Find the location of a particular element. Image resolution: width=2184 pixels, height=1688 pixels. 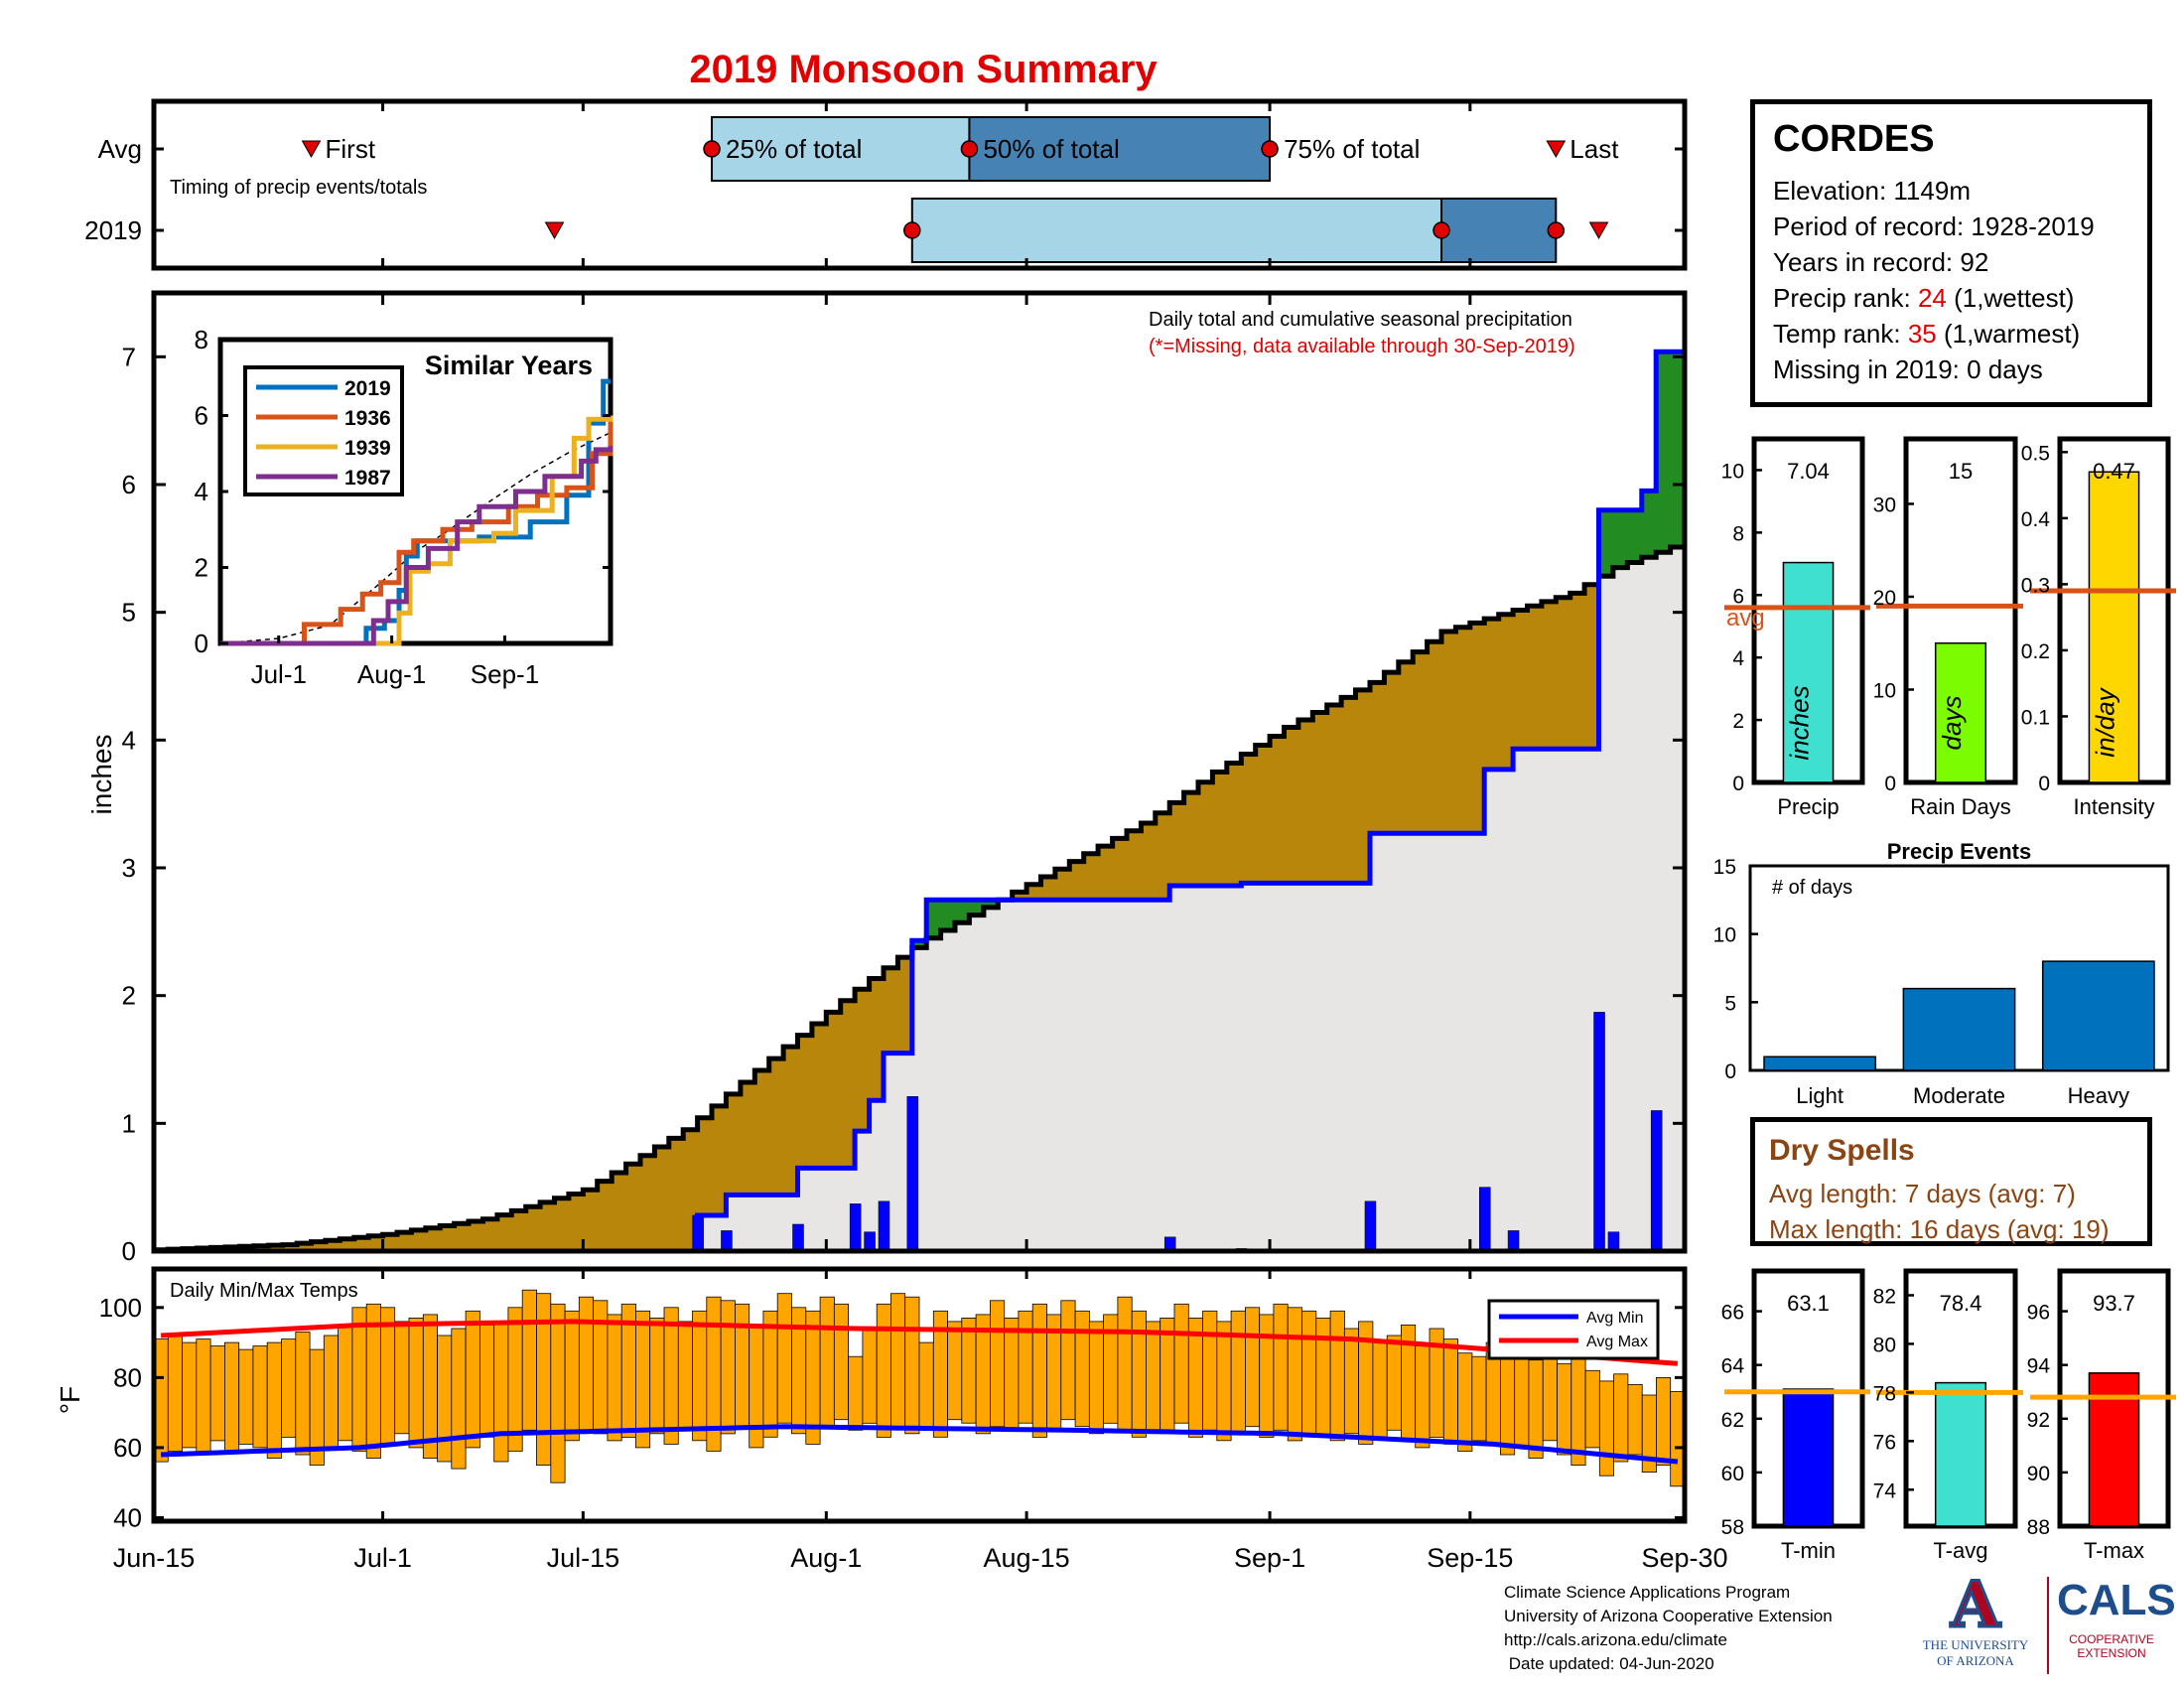

temp-frame is located at coordinates (919, 1395).